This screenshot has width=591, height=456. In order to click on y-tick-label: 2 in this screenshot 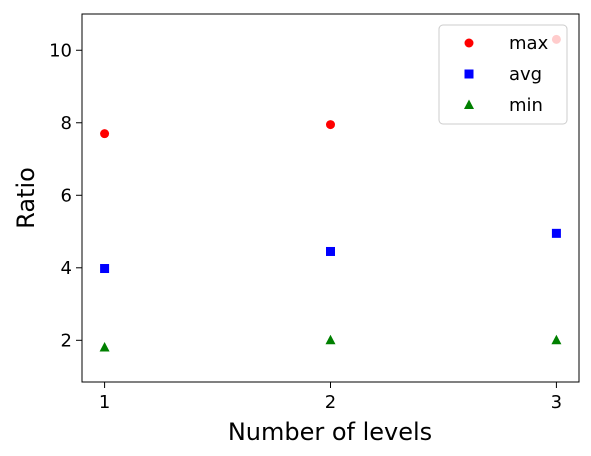, I will do `click(66, 340)`.